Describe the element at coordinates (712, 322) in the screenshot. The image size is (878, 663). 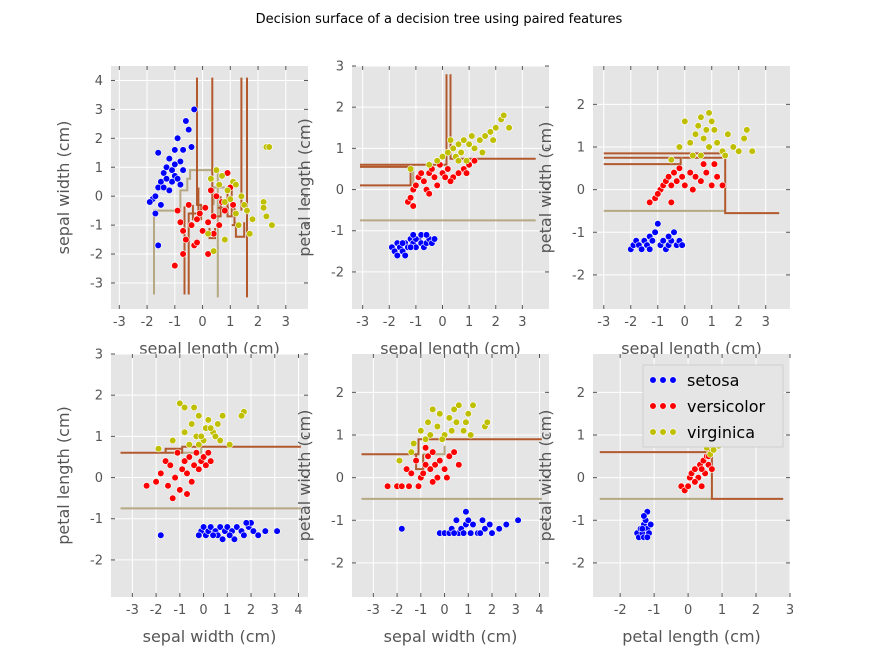
I see `x-tick-label: 1` at that location.